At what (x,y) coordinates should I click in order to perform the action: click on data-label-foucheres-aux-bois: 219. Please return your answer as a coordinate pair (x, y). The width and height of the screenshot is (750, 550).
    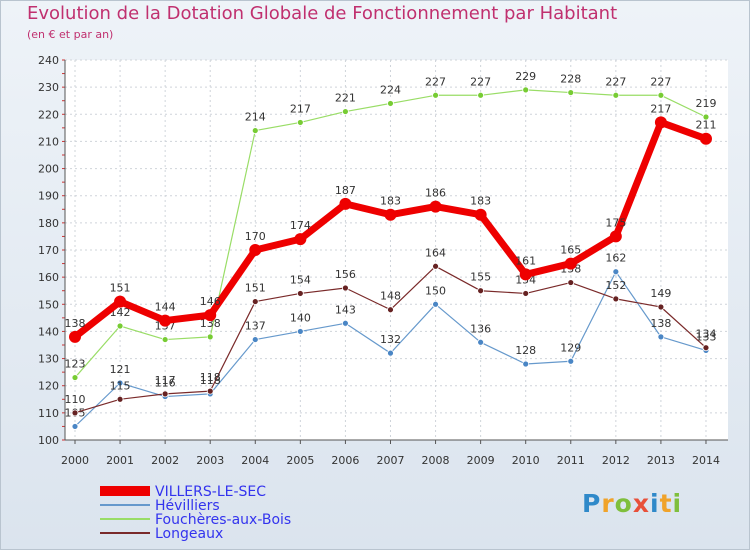
    Looking at the image, I should click on (705, 103).